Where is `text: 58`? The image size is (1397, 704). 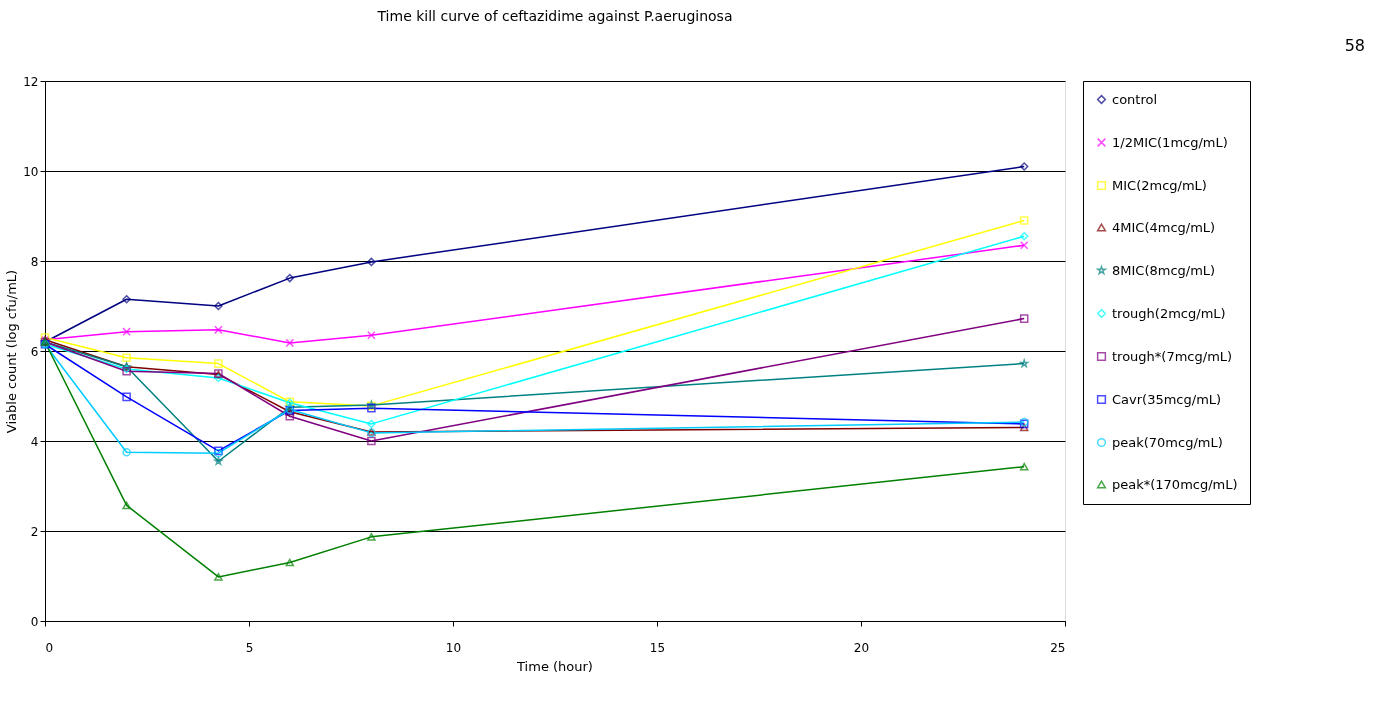 text: 58 is located at coordinates (1354, 45).